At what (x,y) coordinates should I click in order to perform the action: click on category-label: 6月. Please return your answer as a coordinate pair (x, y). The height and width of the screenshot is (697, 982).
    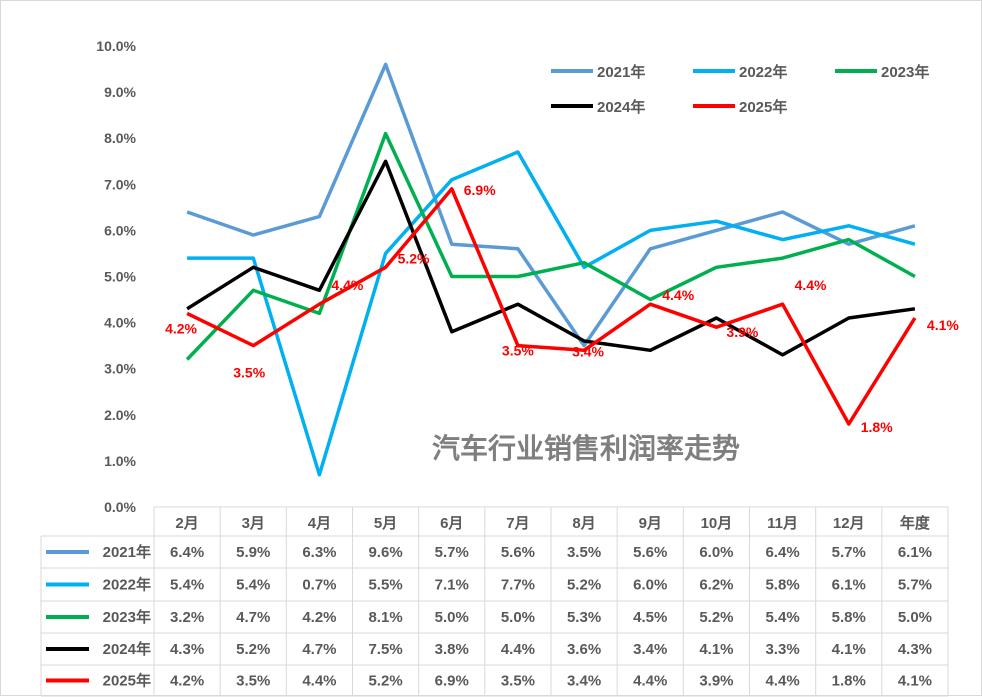
    Looking at the image, I should click on (451, 523).